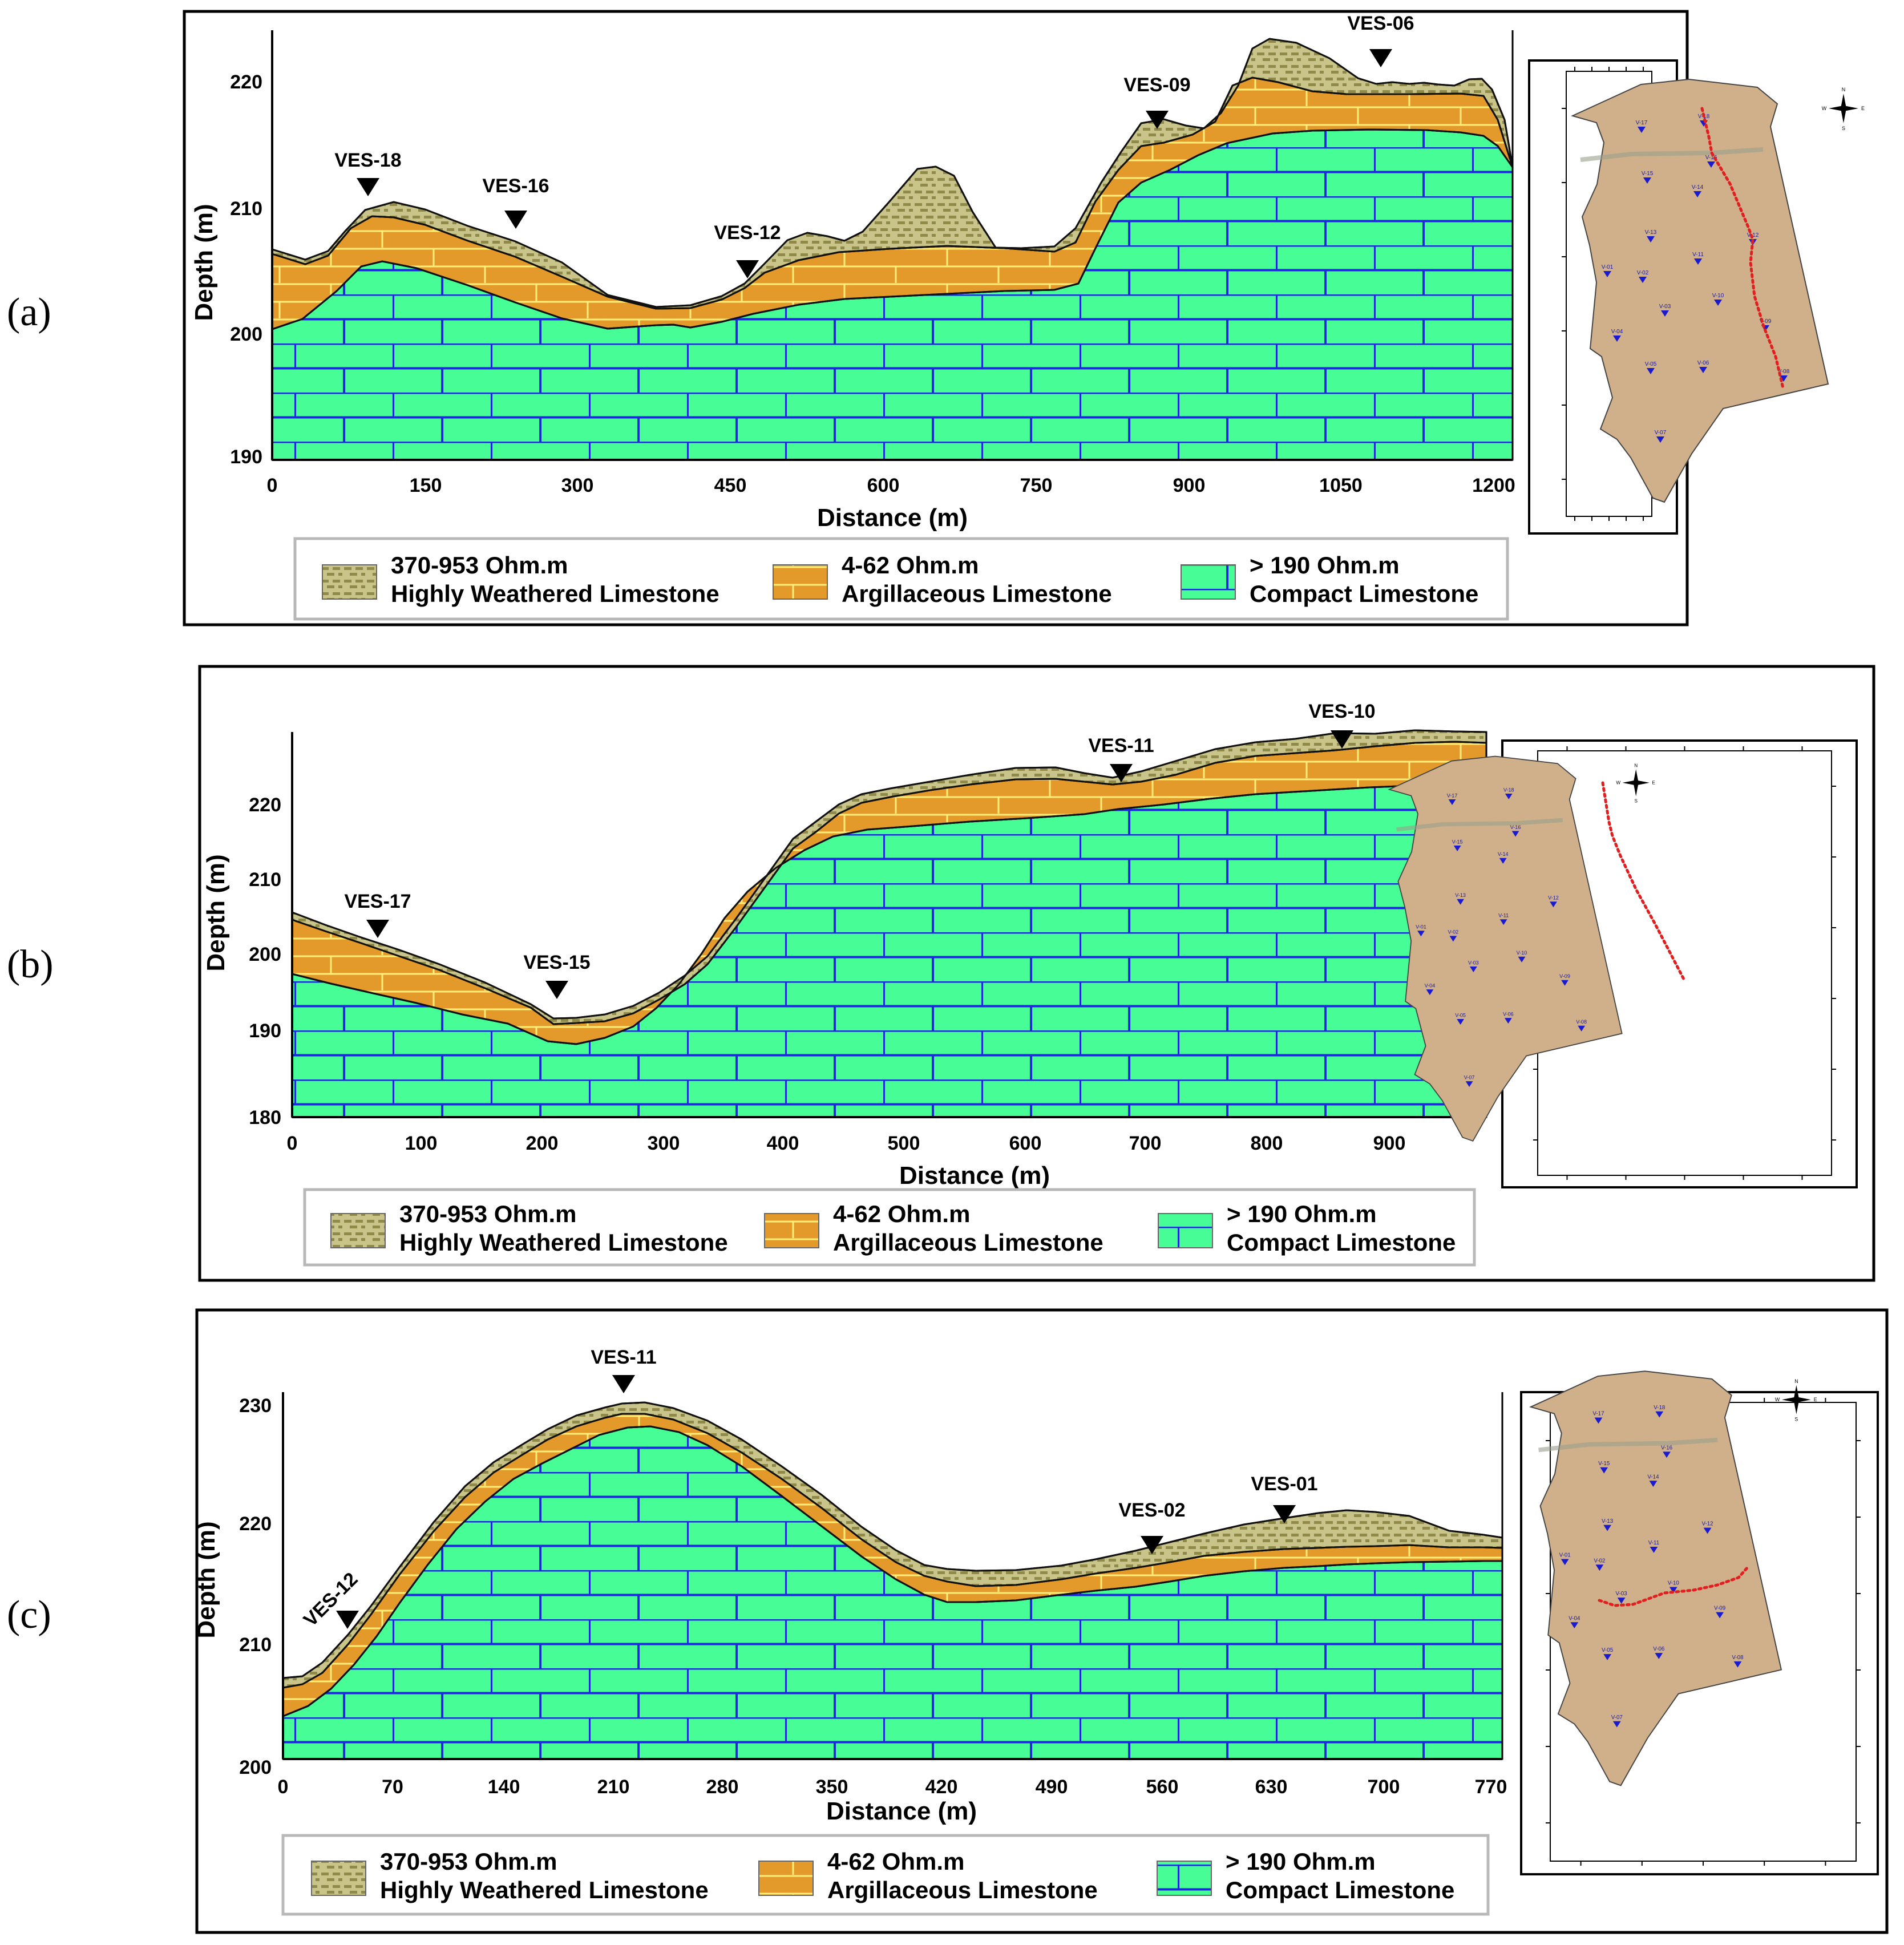 The width and height of the screenshot is (1904, 1945). I want to click on ves-station-label: VES-17, so click(377, 901).